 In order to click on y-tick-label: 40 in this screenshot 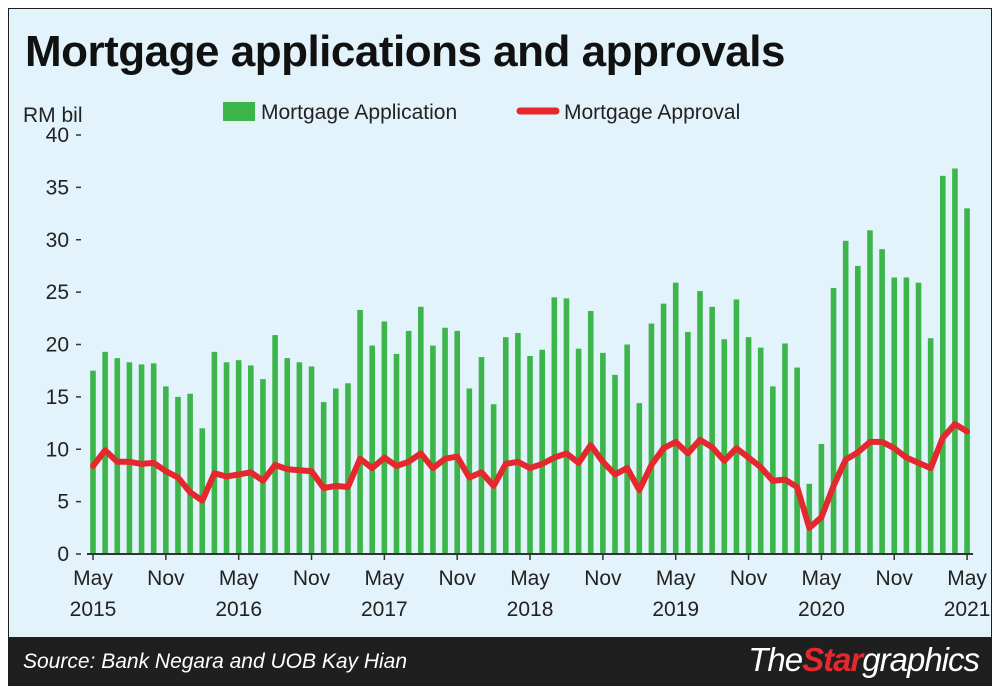, I will do `click(57, 135)`.